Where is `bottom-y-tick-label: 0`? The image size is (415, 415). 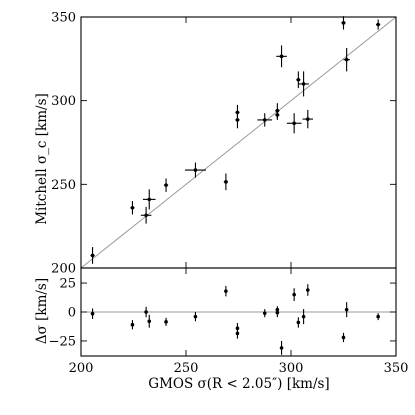 bottom-y-tick-label: 0 is located at coordinates (72, 313).